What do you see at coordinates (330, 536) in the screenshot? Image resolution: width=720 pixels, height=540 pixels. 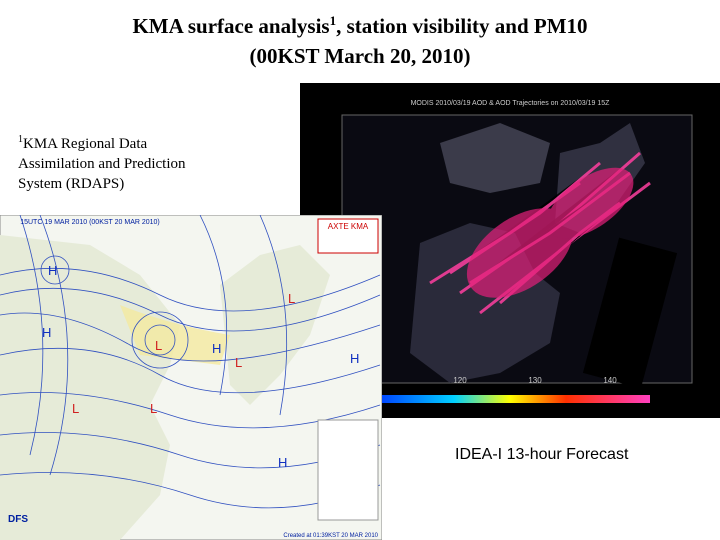 I see `created: Created at 01:39KST 20 MAR 2010` at bounding box center [330, 536].